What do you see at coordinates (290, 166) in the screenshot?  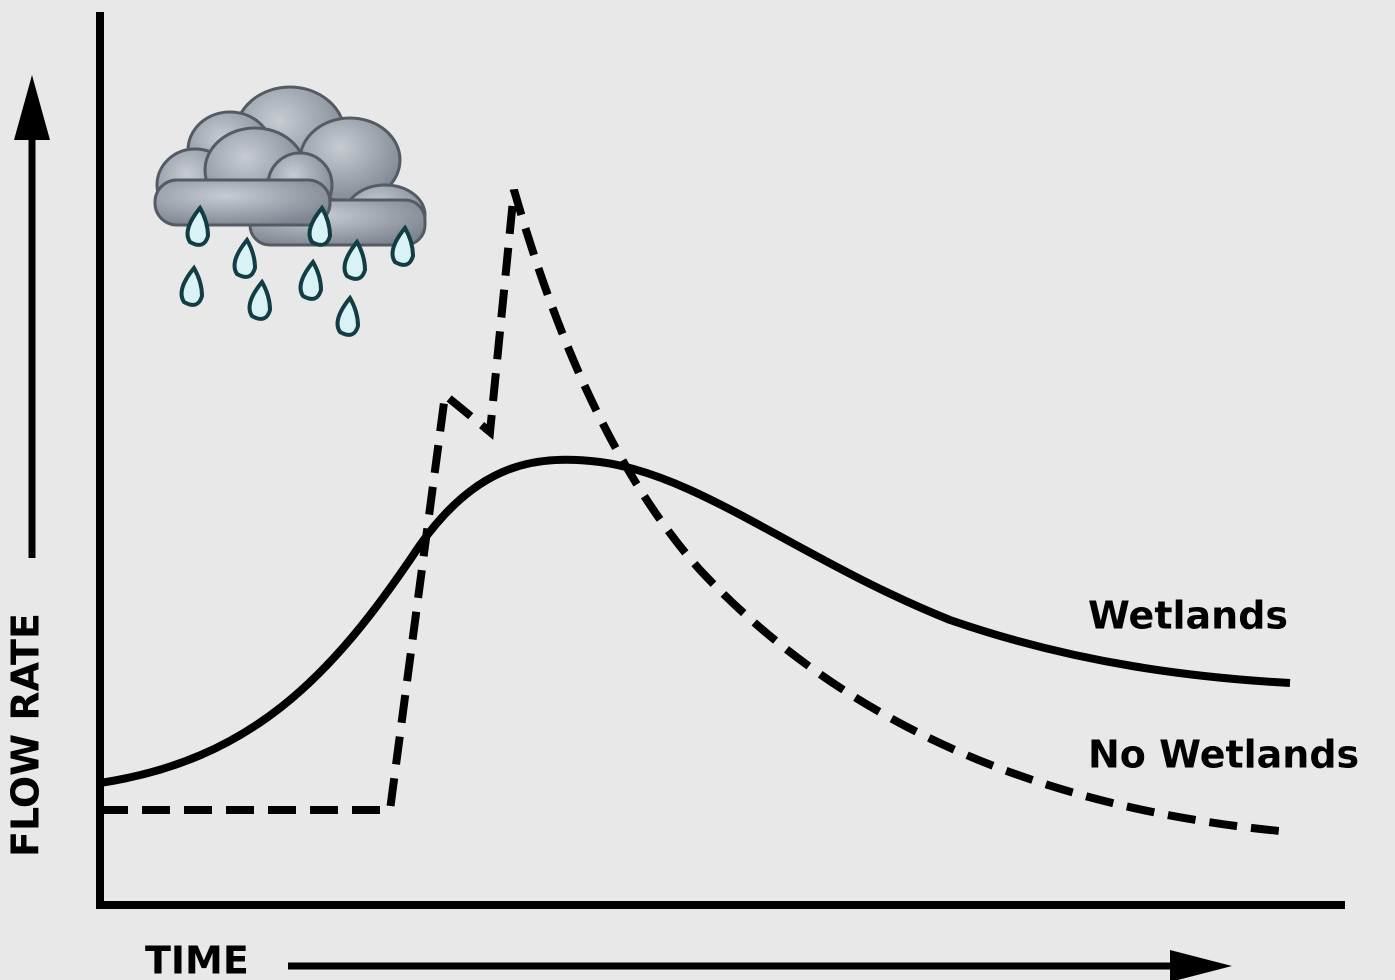 I see `rain-cloud` at bounding box center [290, 166].